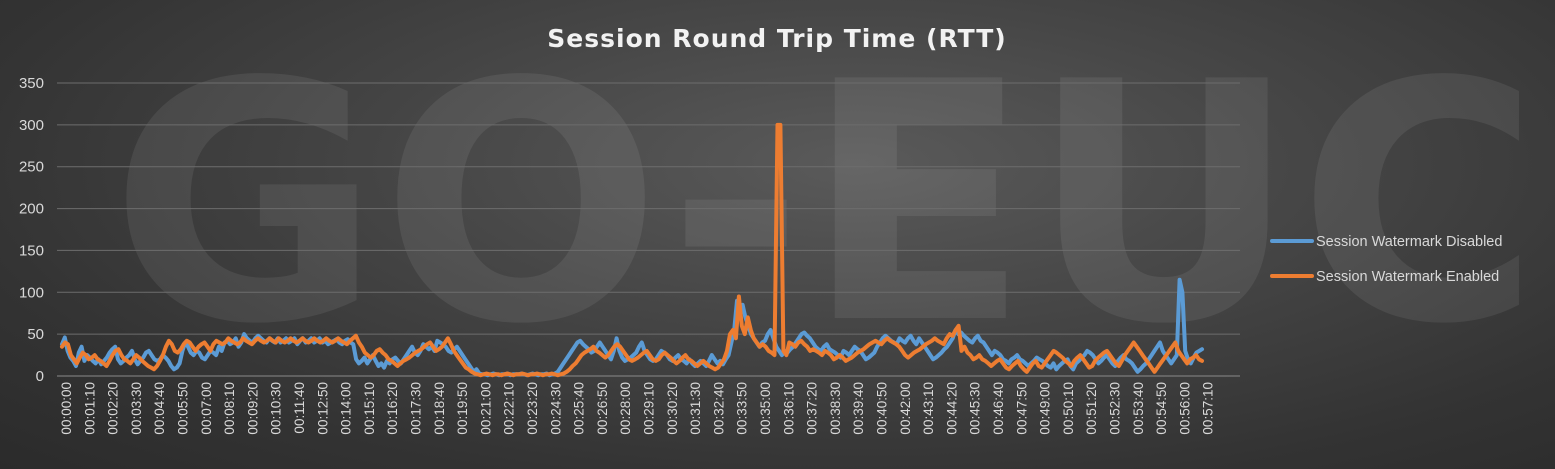 This screenshot has width=1555, height=469. I want to click on x-tick-label: 00:21:00, so click(485, 408).